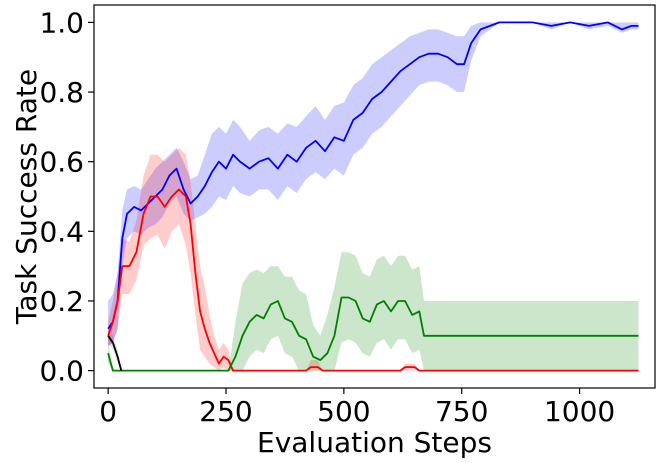 The height and width of the screenshot is (463, 660). What do you see at coordinates (225, 411) in the screenshot?
I see `x-tick-label: 250` at bounding box center [225, 411].